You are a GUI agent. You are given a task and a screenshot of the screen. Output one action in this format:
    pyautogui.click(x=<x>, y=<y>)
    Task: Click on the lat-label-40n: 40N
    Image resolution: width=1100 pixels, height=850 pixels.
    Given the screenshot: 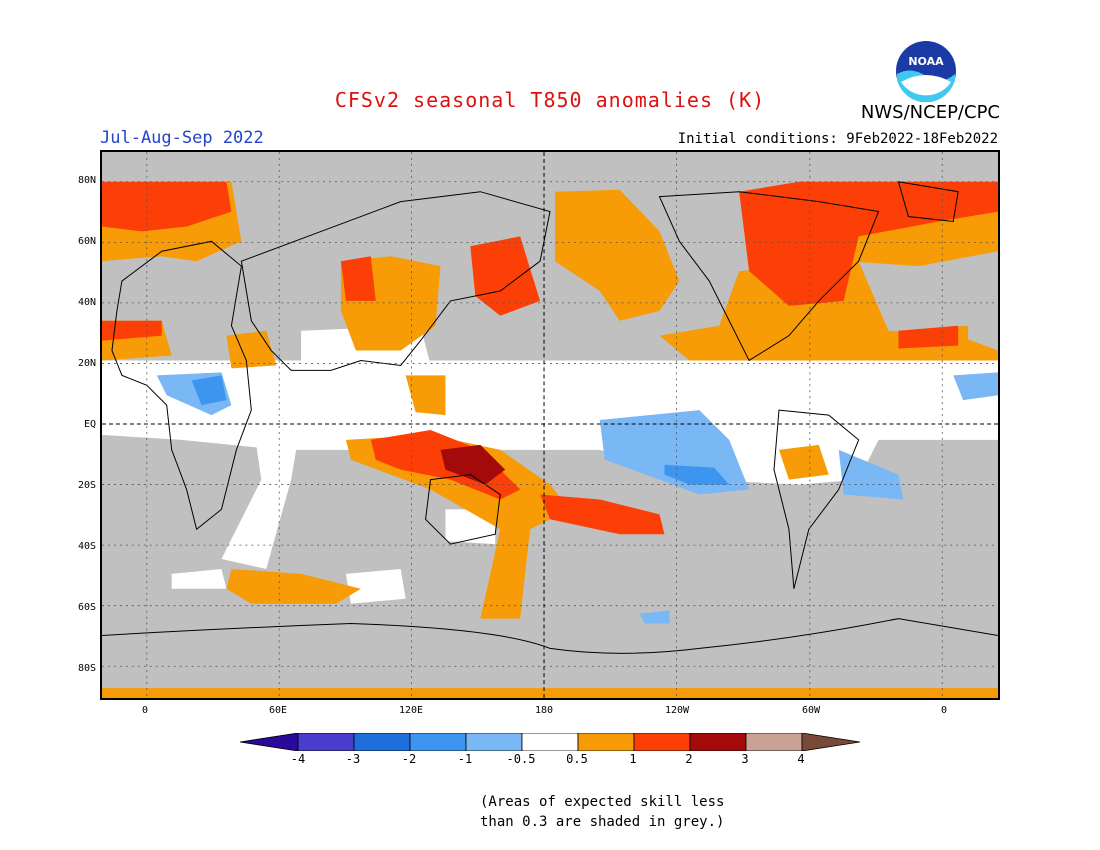 What is the action you would take?
    pyautogui.click(x=86, y=302)
    